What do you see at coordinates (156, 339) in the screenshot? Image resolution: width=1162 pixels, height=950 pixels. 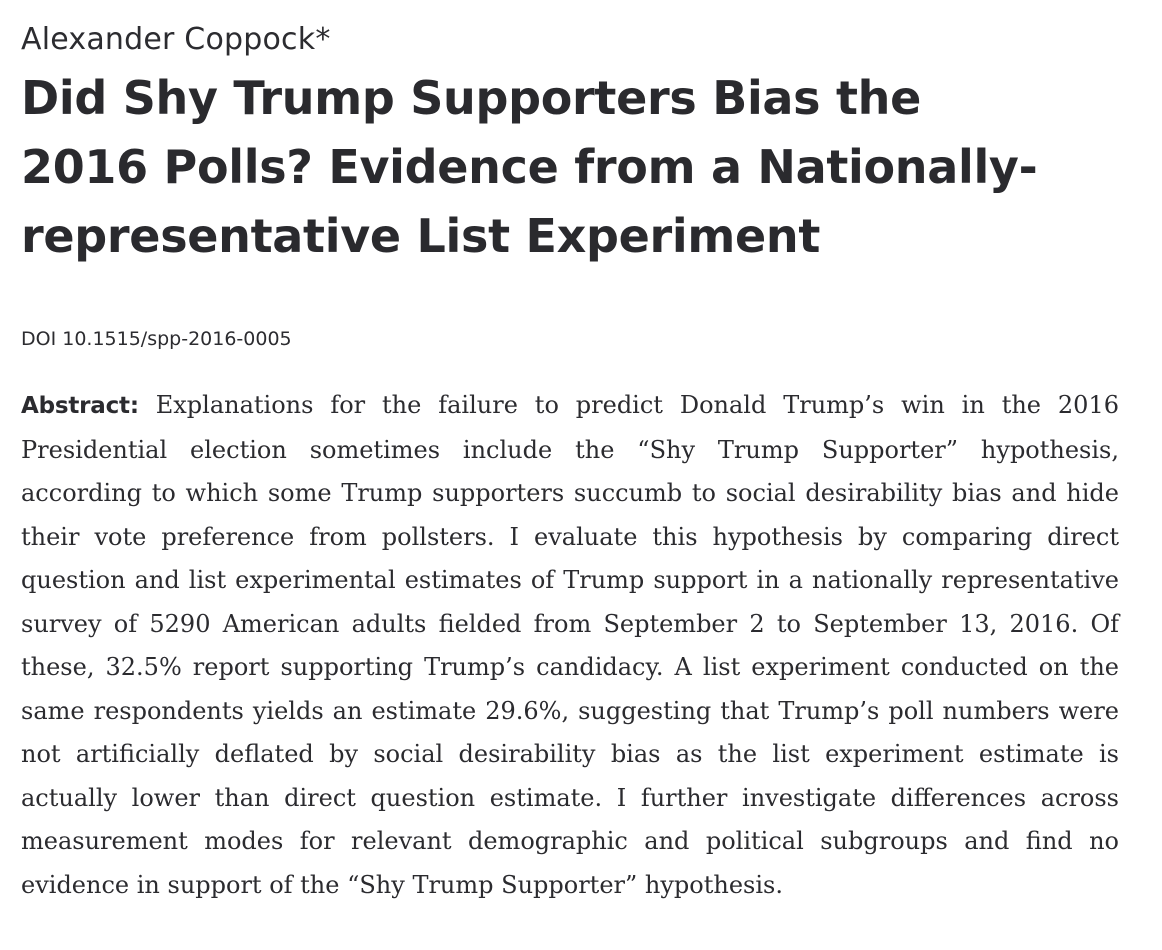 I see `doi-line: DOI 10.1515/spp-2016-0005` at bounding box center [156, 339].